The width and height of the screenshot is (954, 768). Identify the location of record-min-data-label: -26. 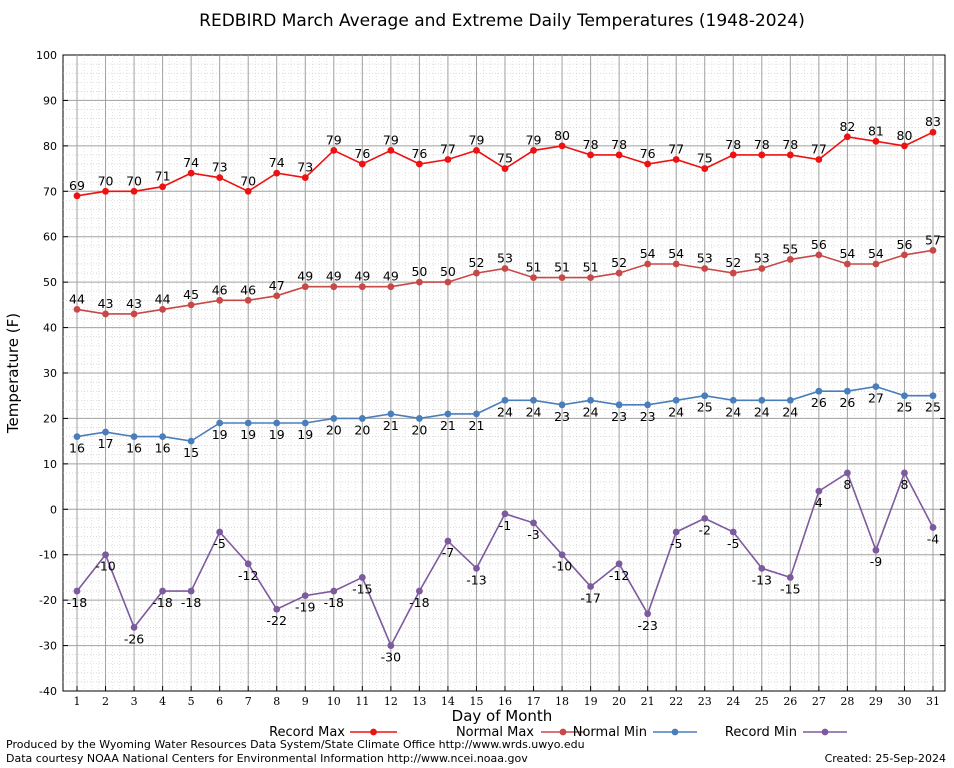
(134, 638).